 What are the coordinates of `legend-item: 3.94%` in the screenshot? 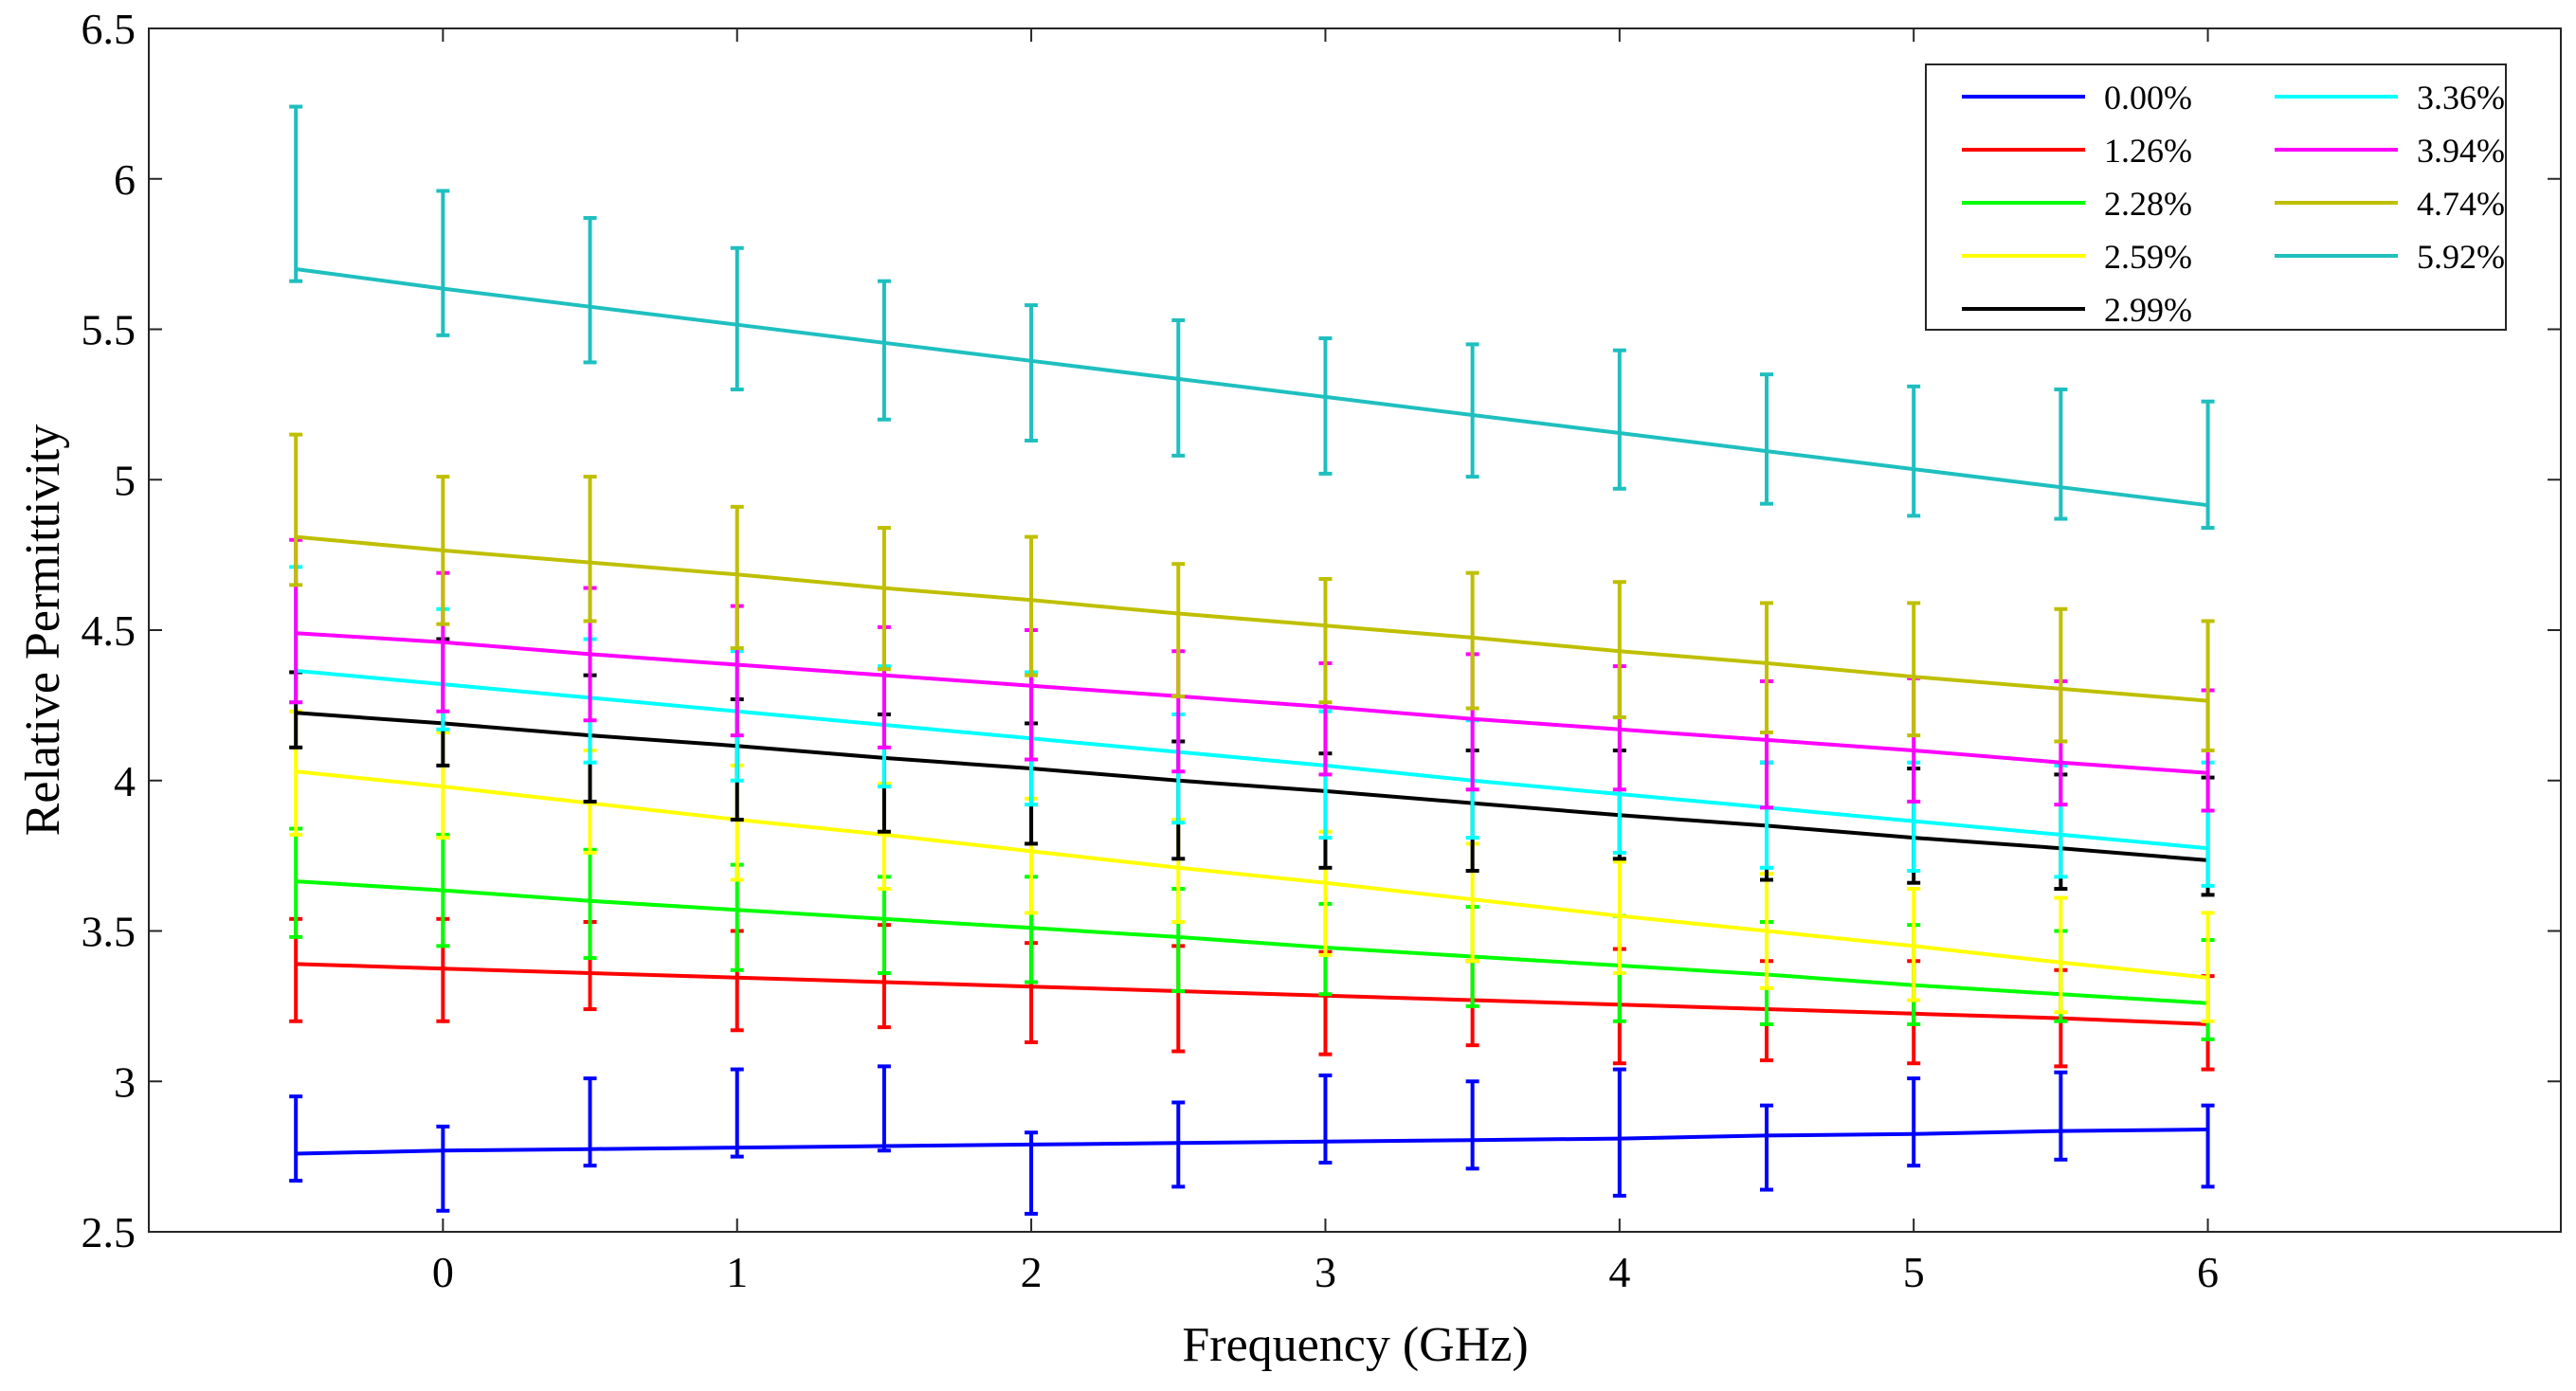 It's located at (2390, 151).